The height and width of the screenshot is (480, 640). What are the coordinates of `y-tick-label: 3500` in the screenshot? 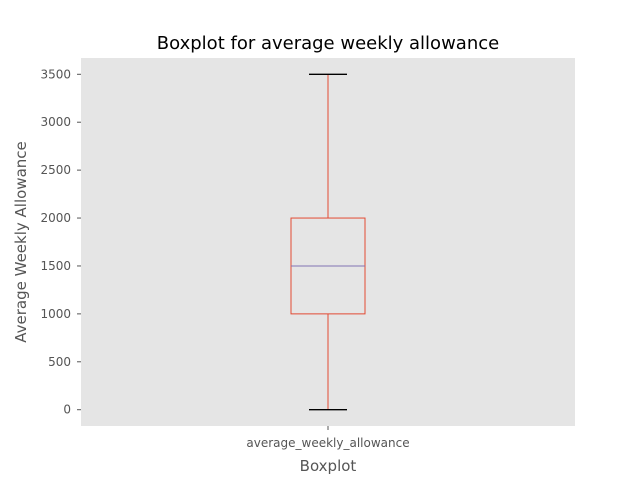 It's located at (55, 74).